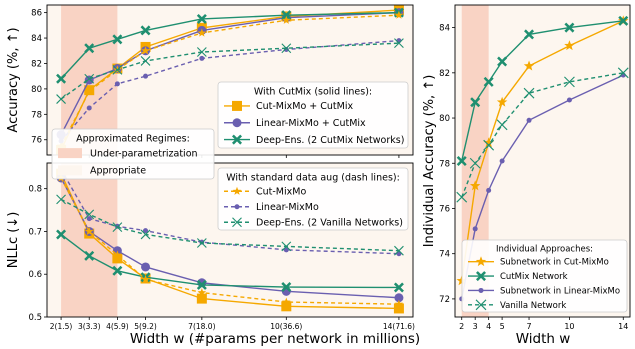 This screenshot has height=349, width=635. What do you see at coordinates (313, 223) in the screenshot?
I see `legend-item-deep-ens-2-vanilla-networks: Deep-Ens. (2 Vanilla Networks)` at bounding box center [313, 223].